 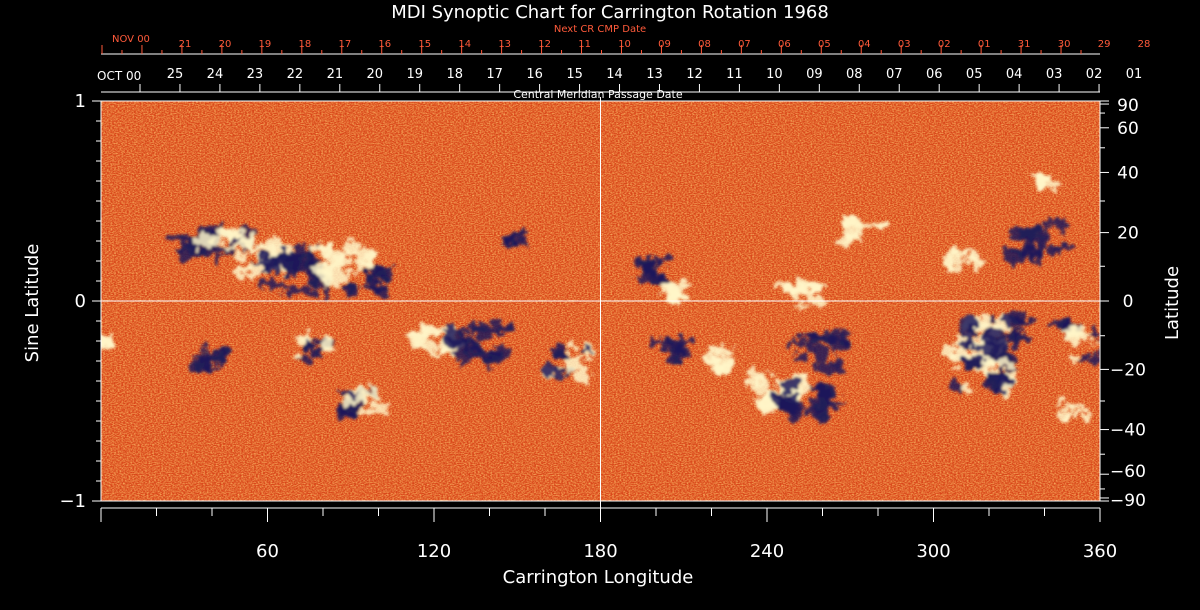 What do you see at coordinates (934, 74) in the screenshot?
I see `cmp-date-label: 06` at bounding box center [934, 74].